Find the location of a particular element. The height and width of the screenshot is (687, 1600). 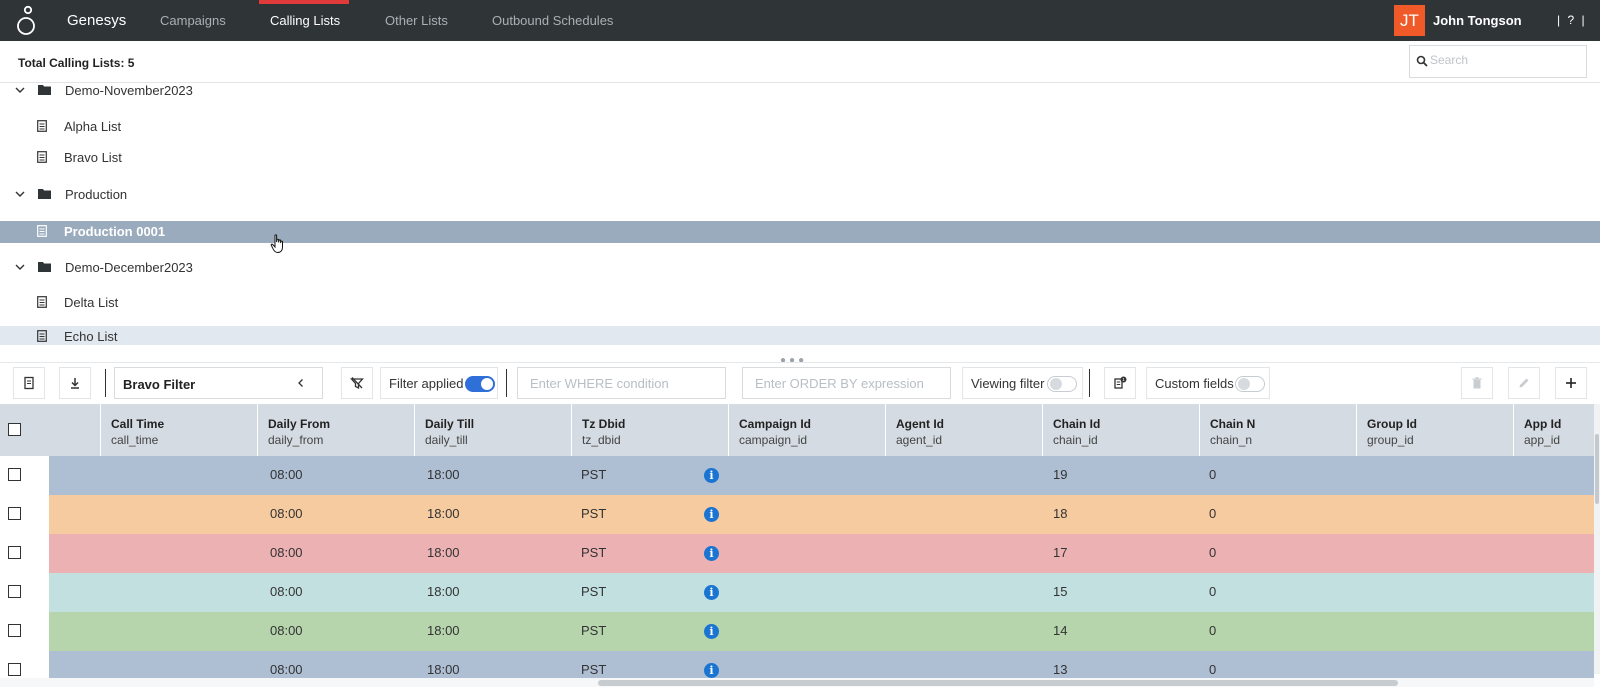

filter-off-icon is located at coordinates (357, 383).